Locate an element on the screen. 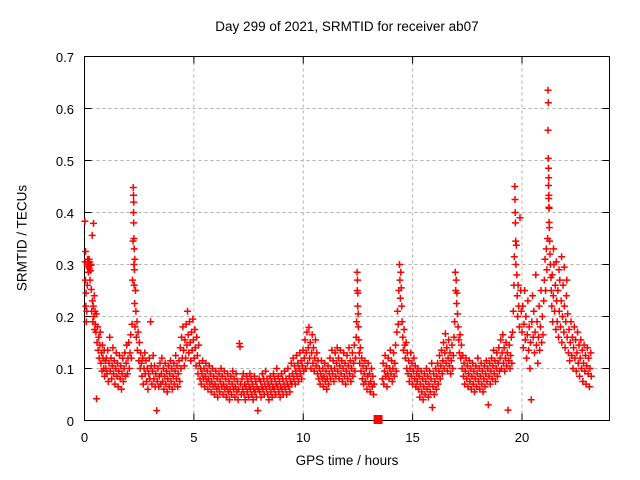  x-tick-label: 5 is located at coordinates (194, 437).